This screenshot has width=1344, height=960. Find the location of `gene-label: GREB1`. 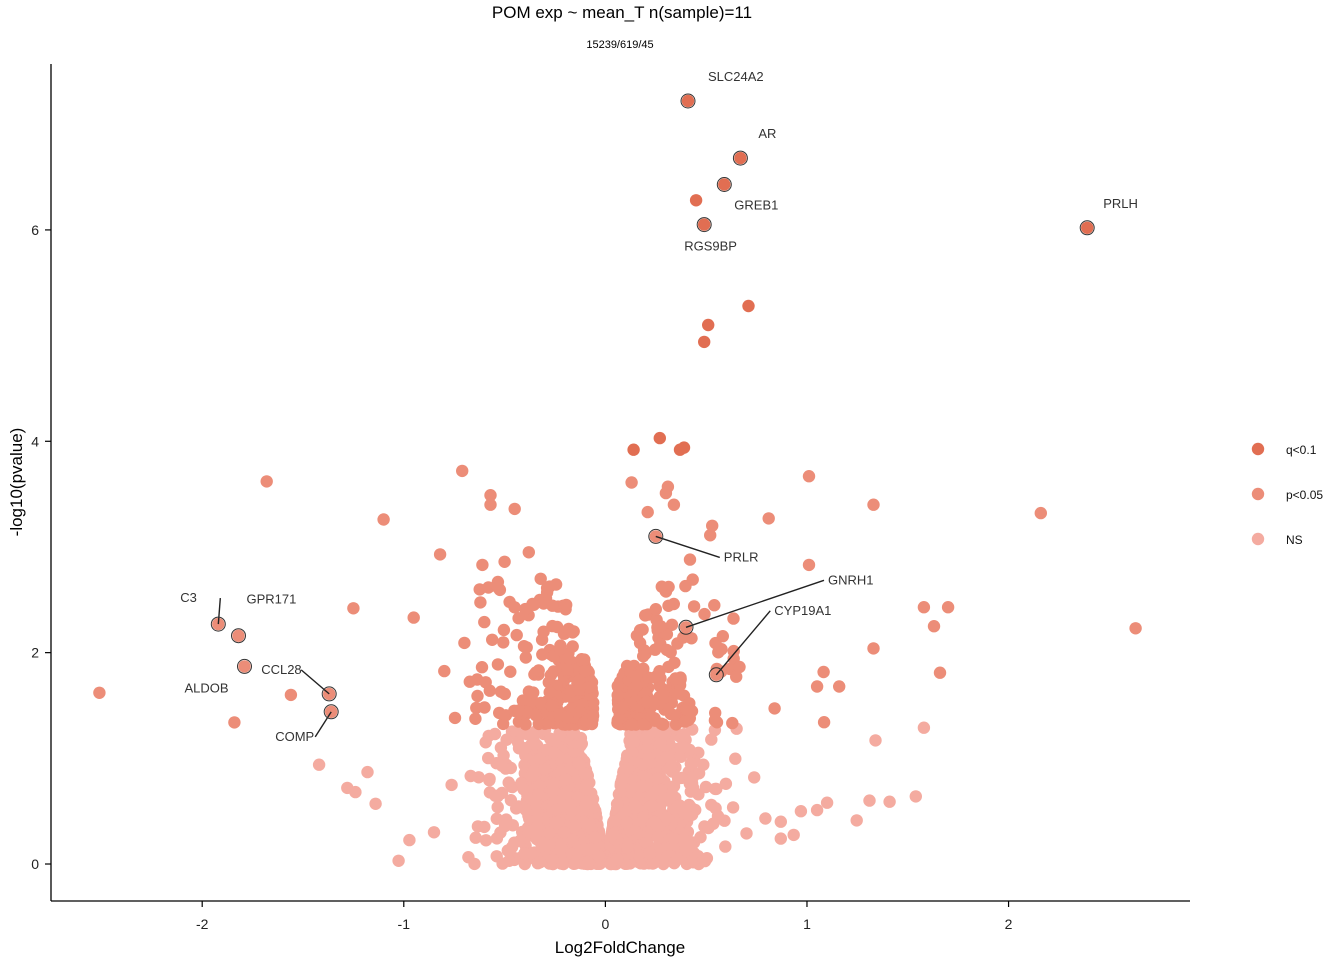

gene-label: GREB1 is located at coordinates (756, 205).